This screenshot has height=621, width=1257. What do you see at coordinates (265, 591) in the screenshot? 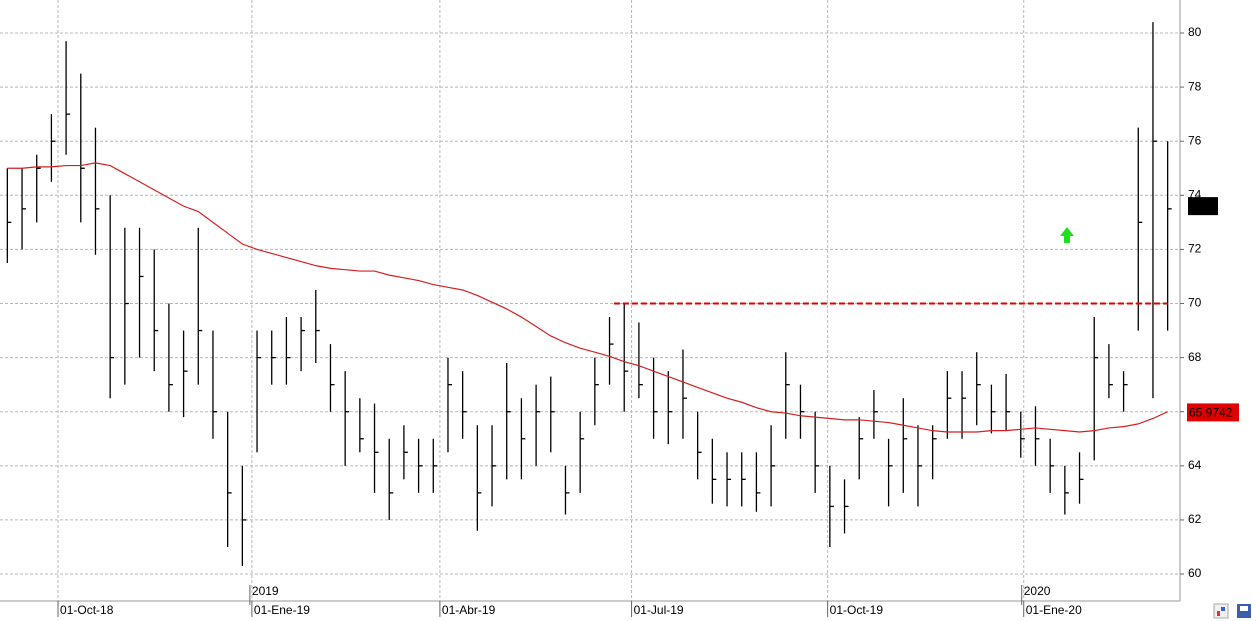
I see `year-label: 2019` at bounding box center [265, 591].